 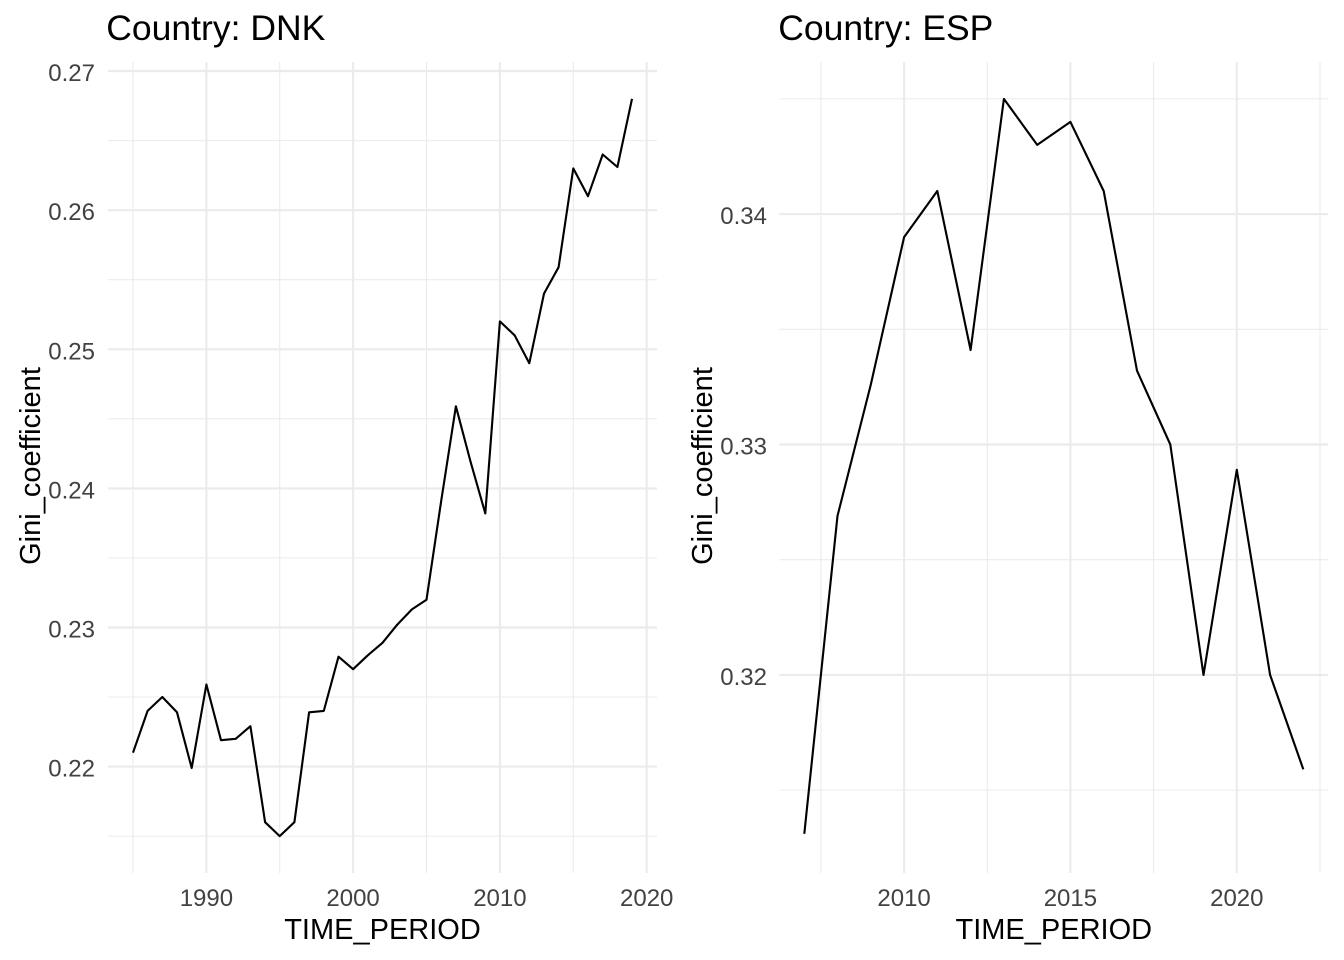 I want to click on svg-text: 0.34, so click(x=743, y=216).